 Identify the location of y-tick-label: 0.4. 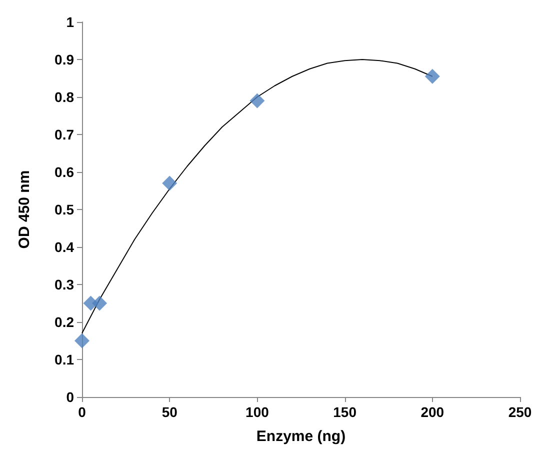
(64, 247).